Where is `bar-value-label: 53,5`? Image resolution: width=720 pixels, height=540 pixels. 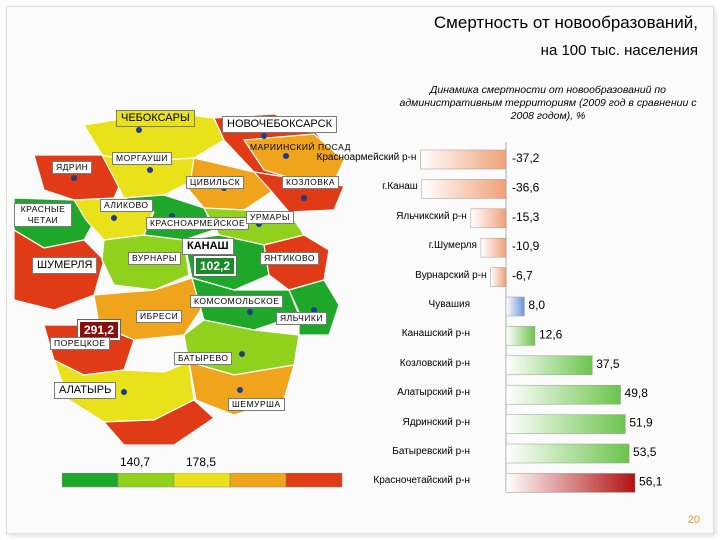
bar-value-label: 53,5 is located at coordinates (645, 452).